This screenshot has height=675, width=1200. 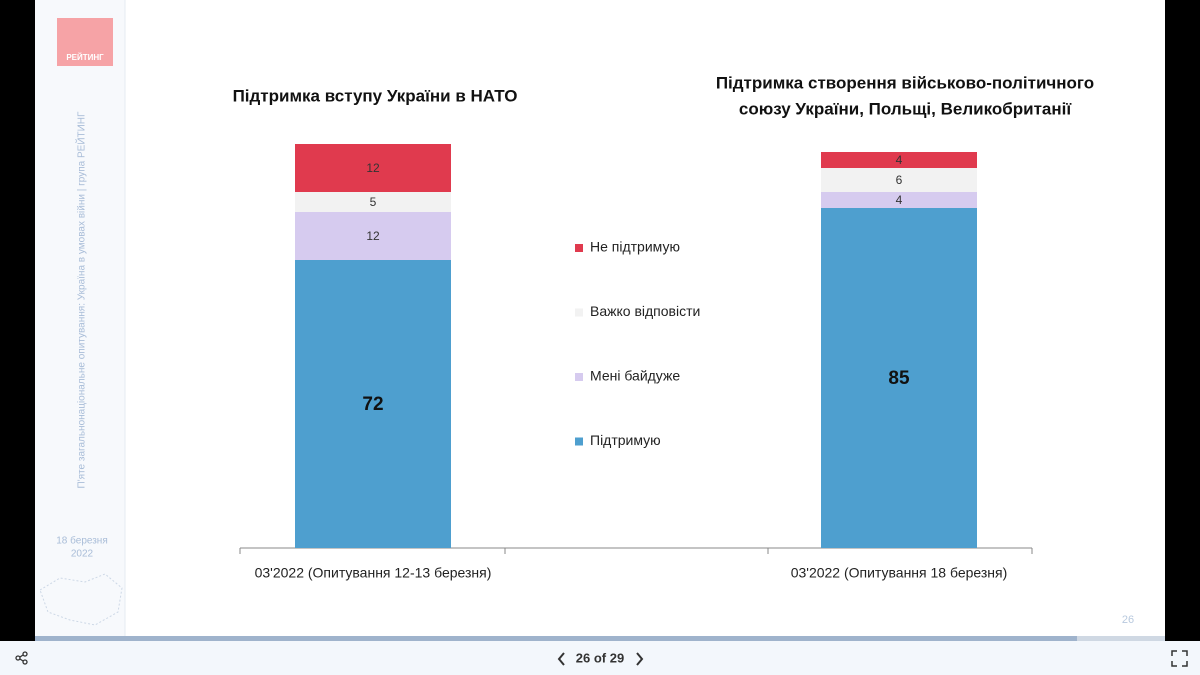 What do you see at coordinates (561, 659) in the screenshot?
I see `prev-button` at bounding box center [561, 659].